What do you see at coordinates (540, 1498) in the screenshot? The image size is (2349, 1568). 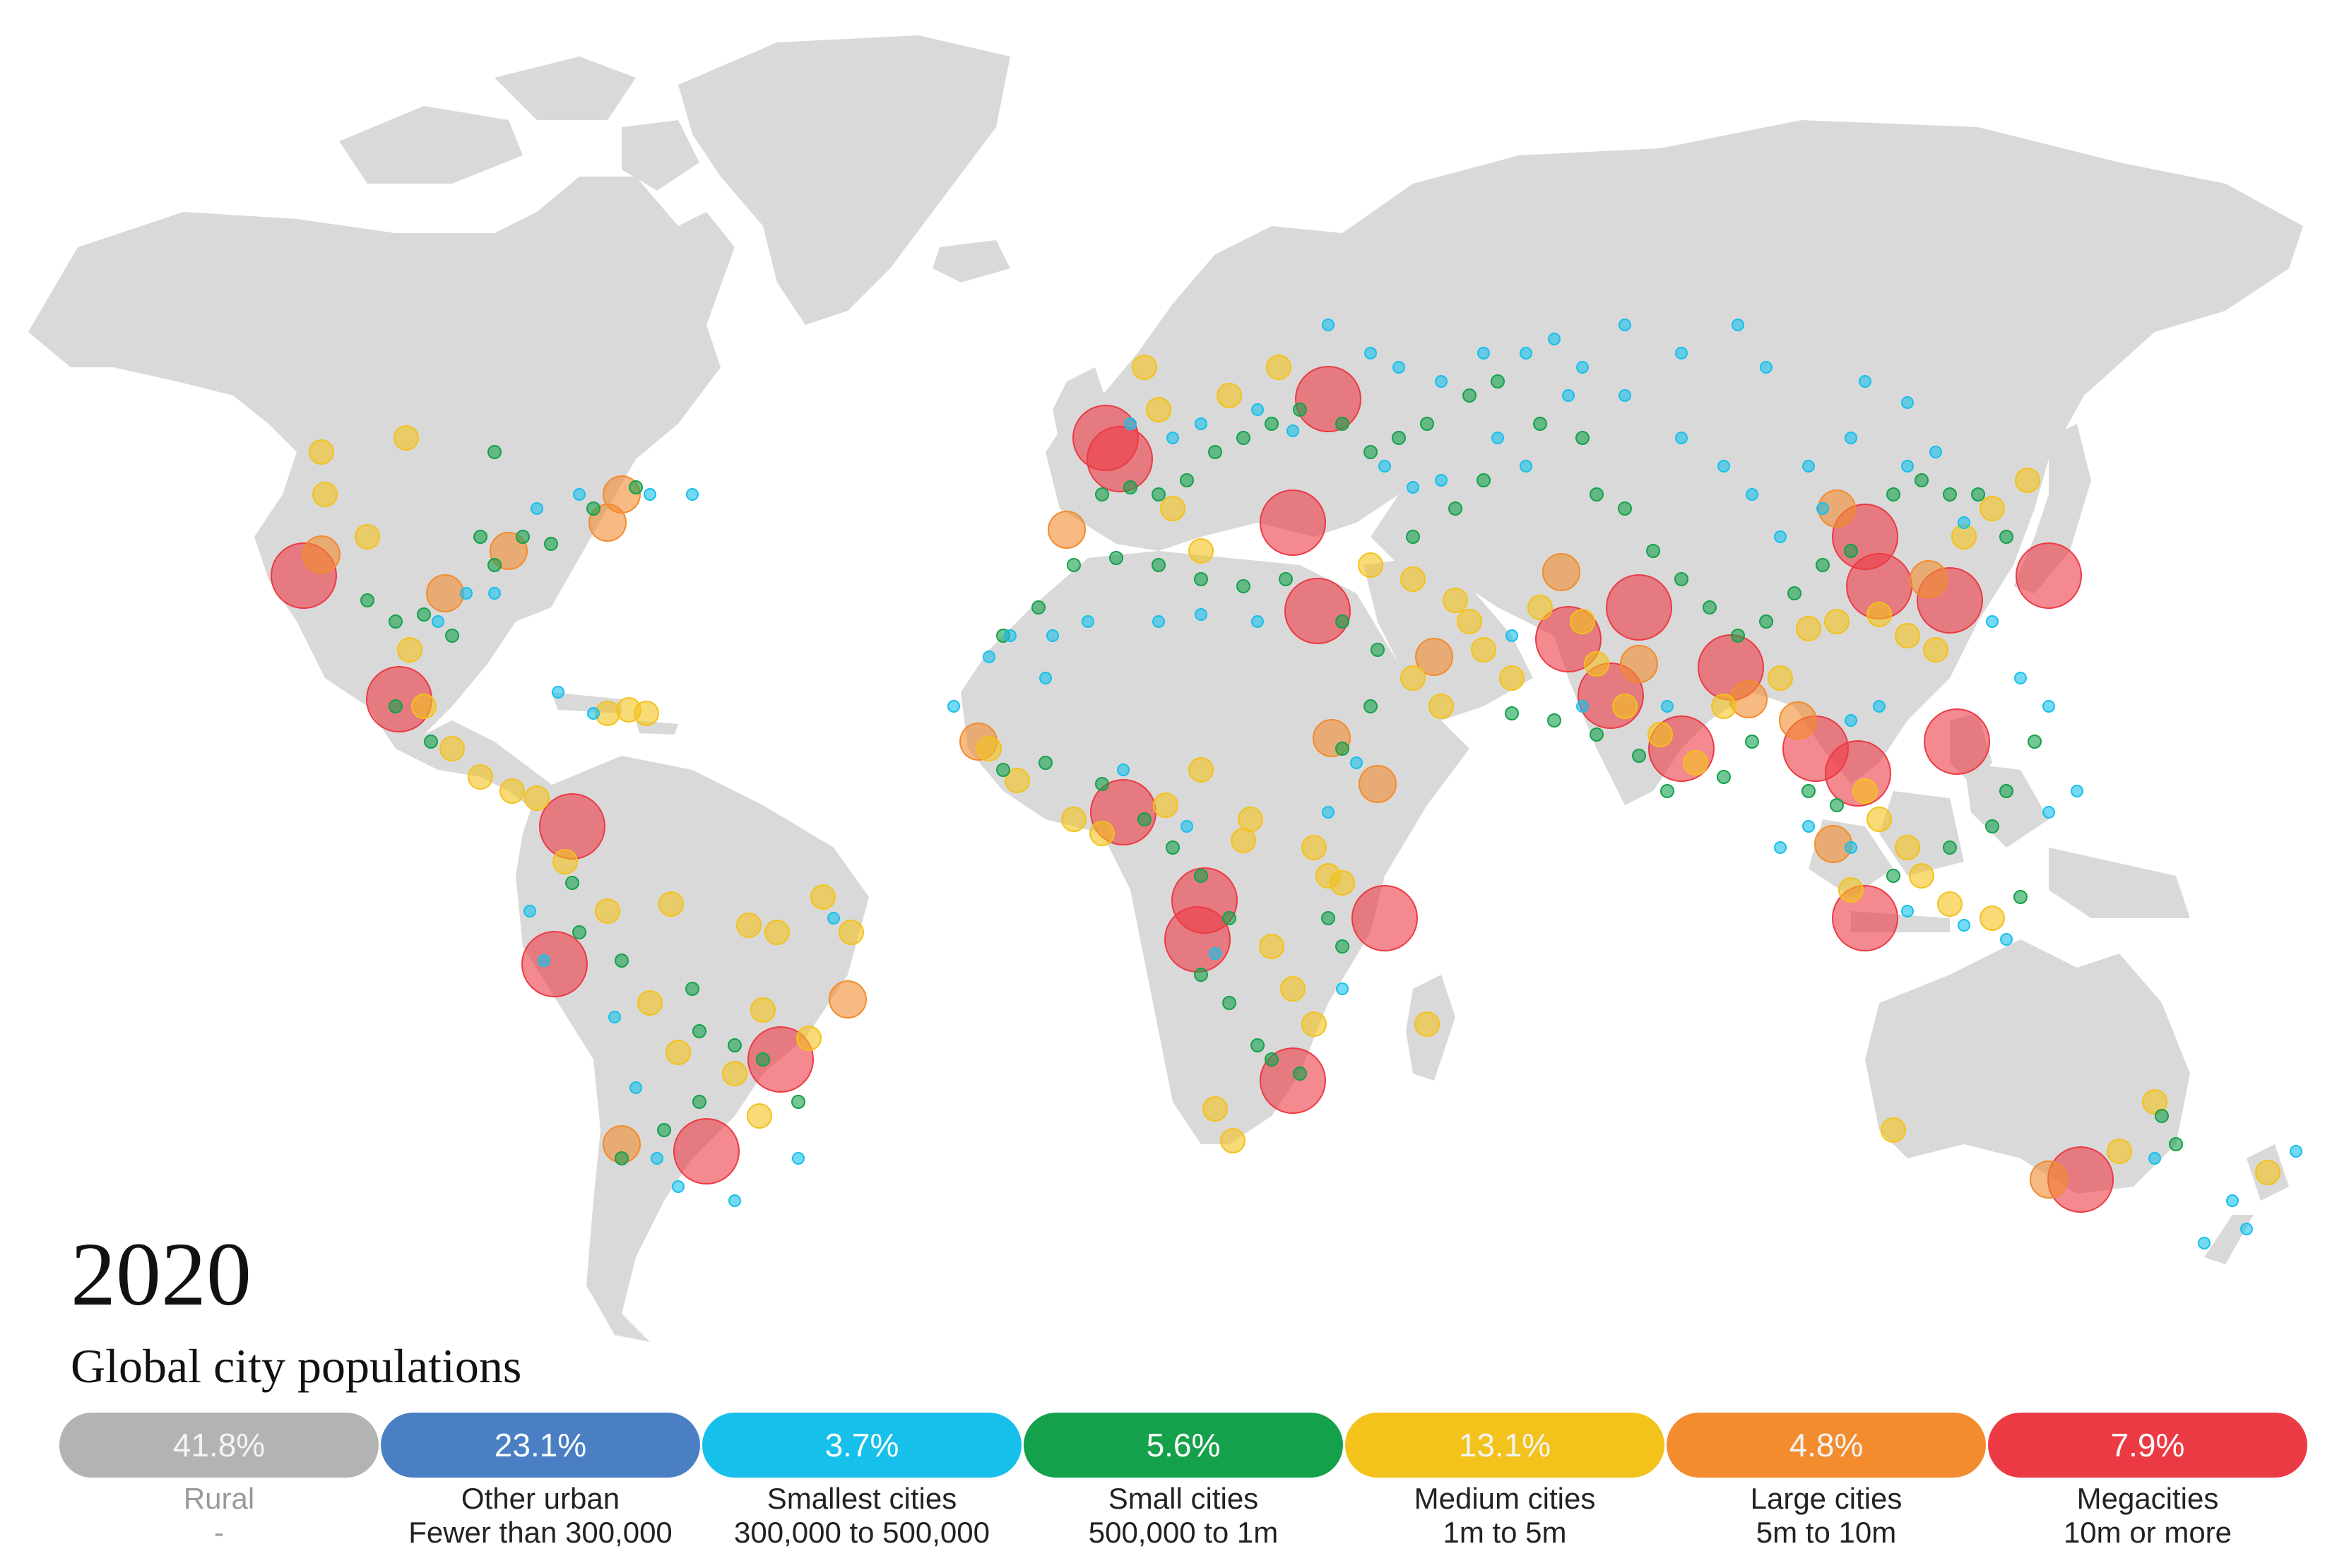 I see `legend-name-other-urban: Other urban` at bounding box center [540, 1498].